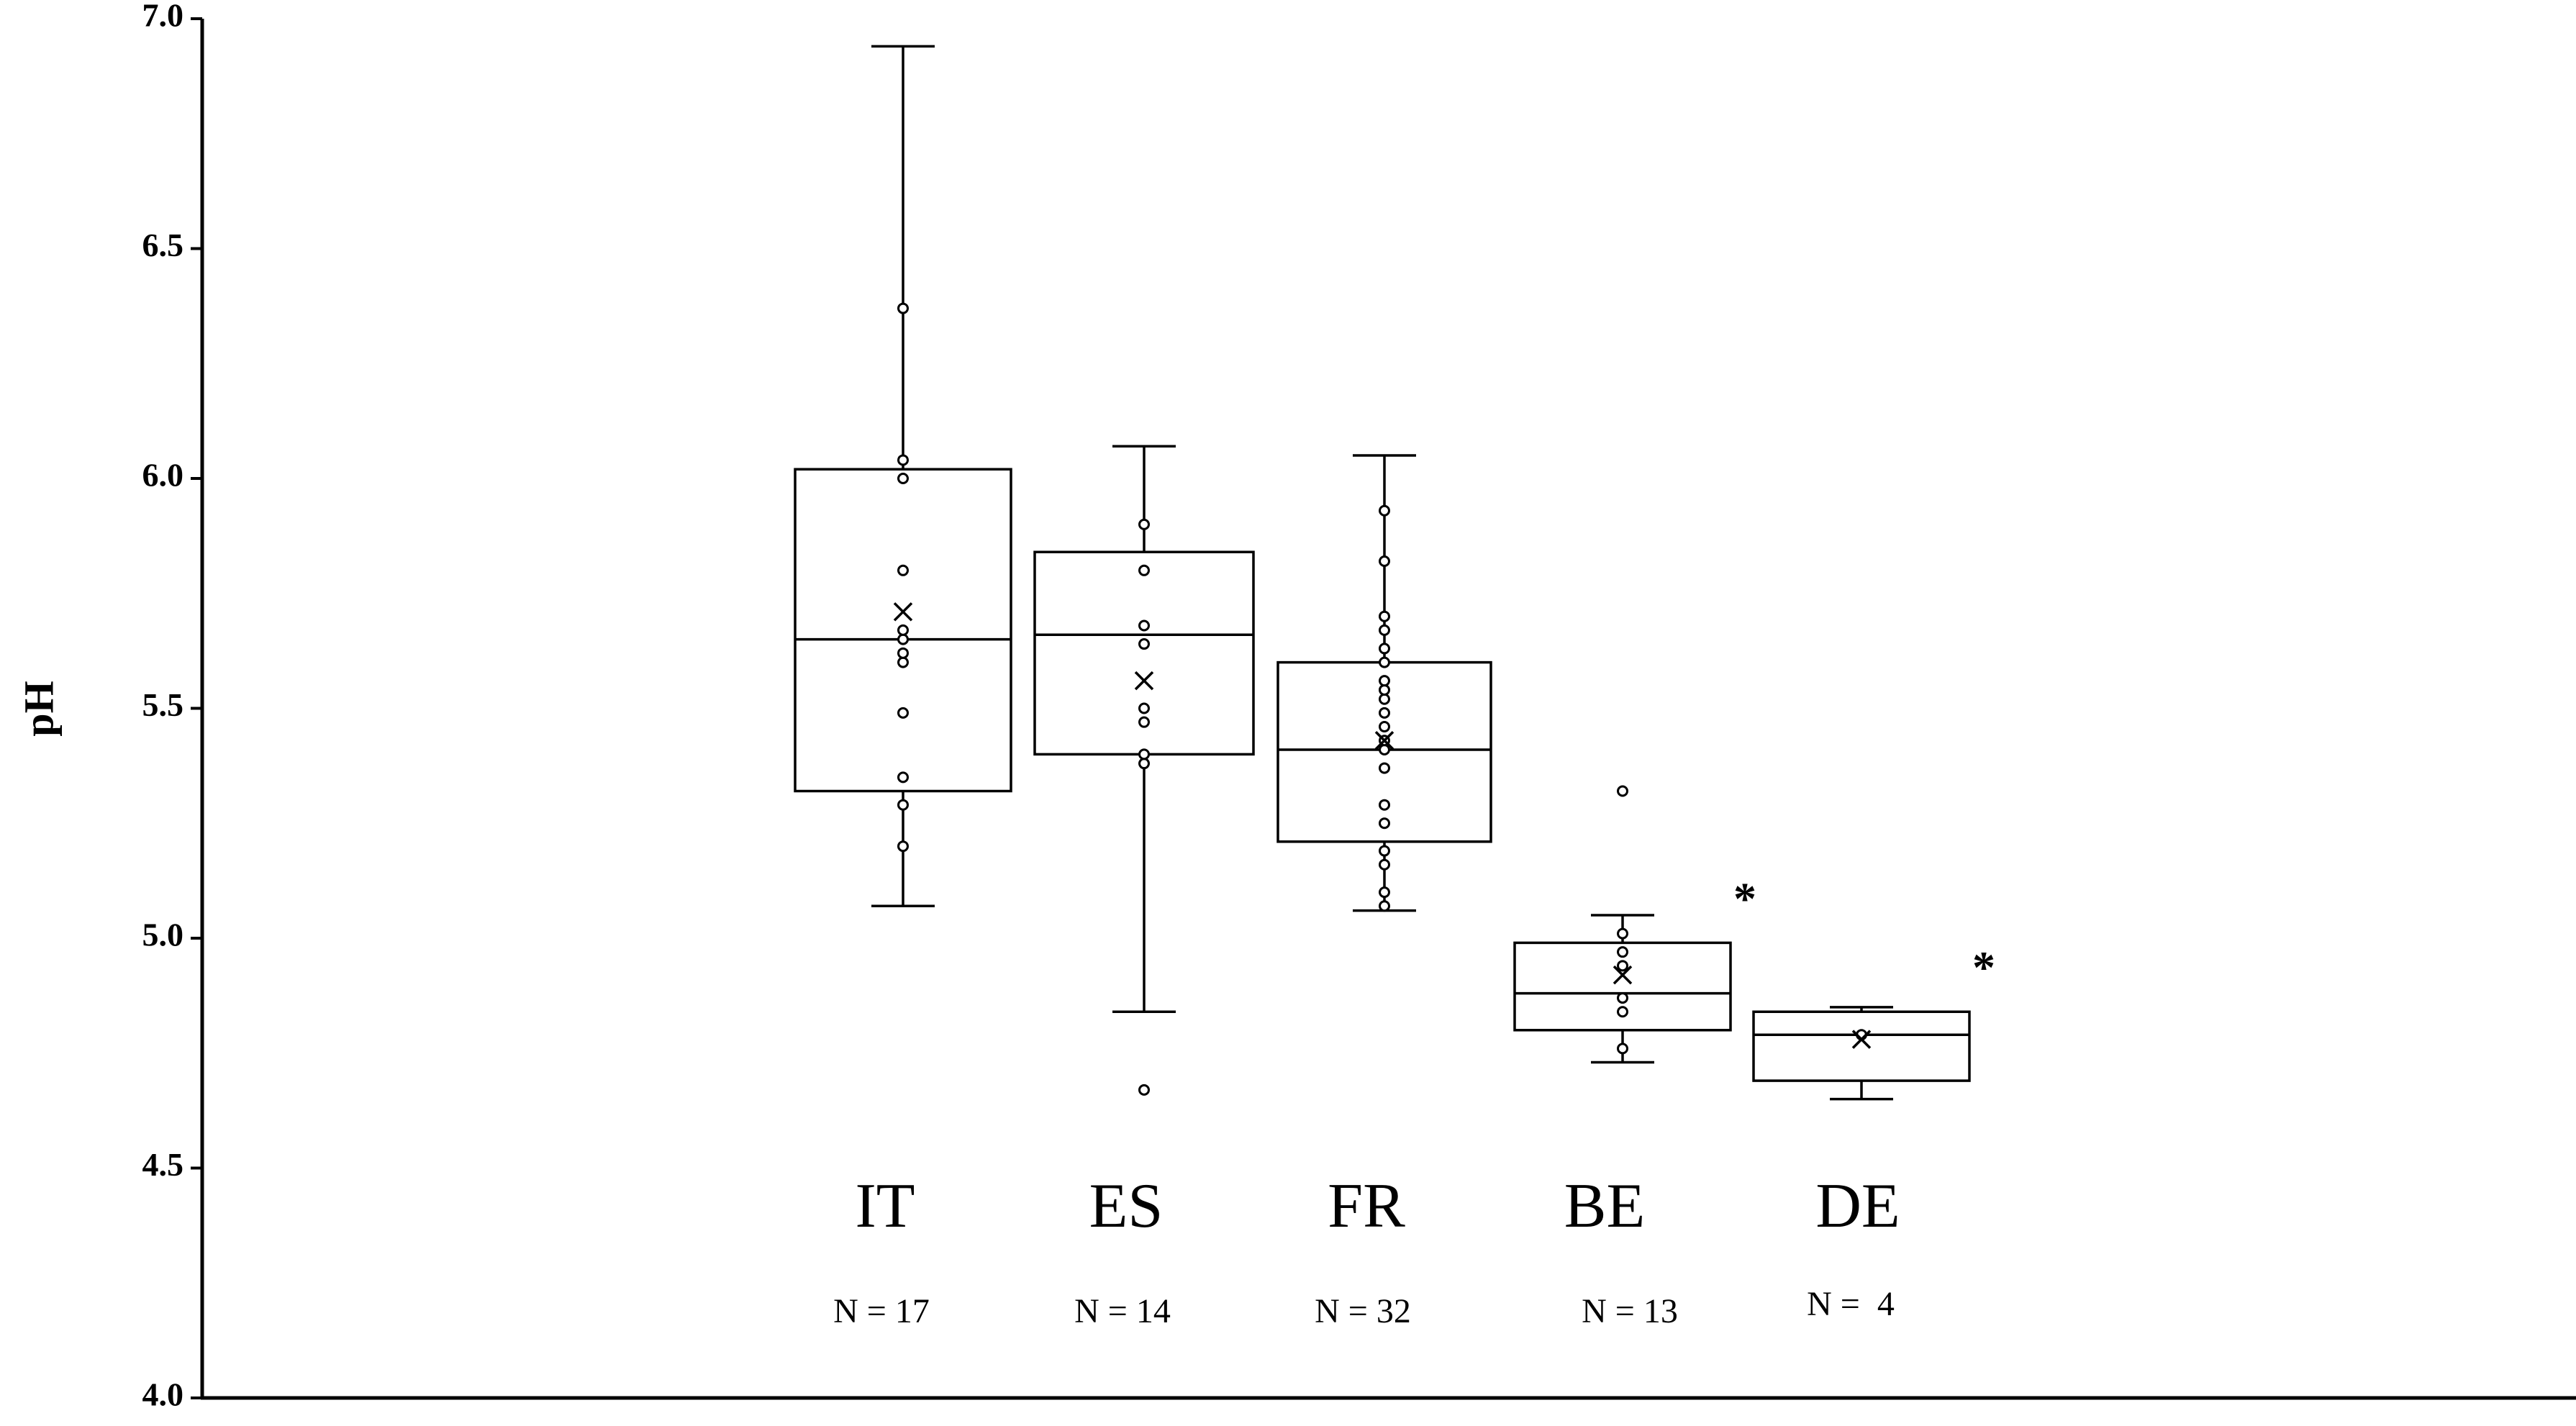 The height and width of the screenshot is (1426, 2576). I want to click on sample-size-label: N = 14, so click(1122, 1311).